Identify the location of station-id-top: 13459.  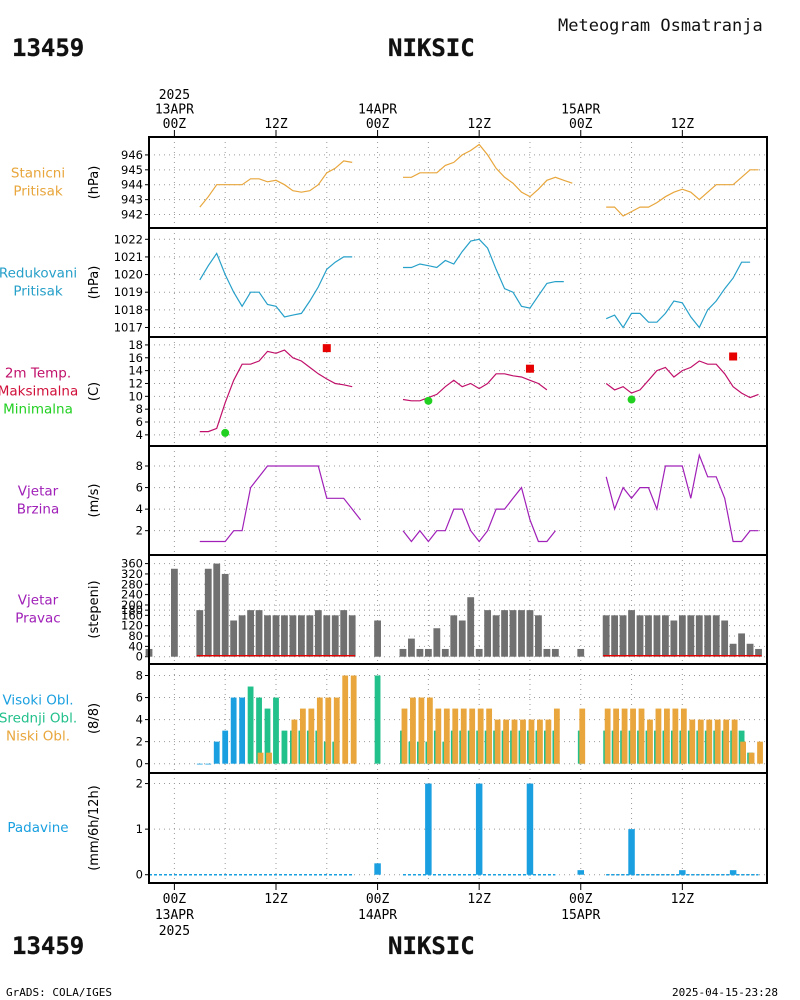
(48, 48).